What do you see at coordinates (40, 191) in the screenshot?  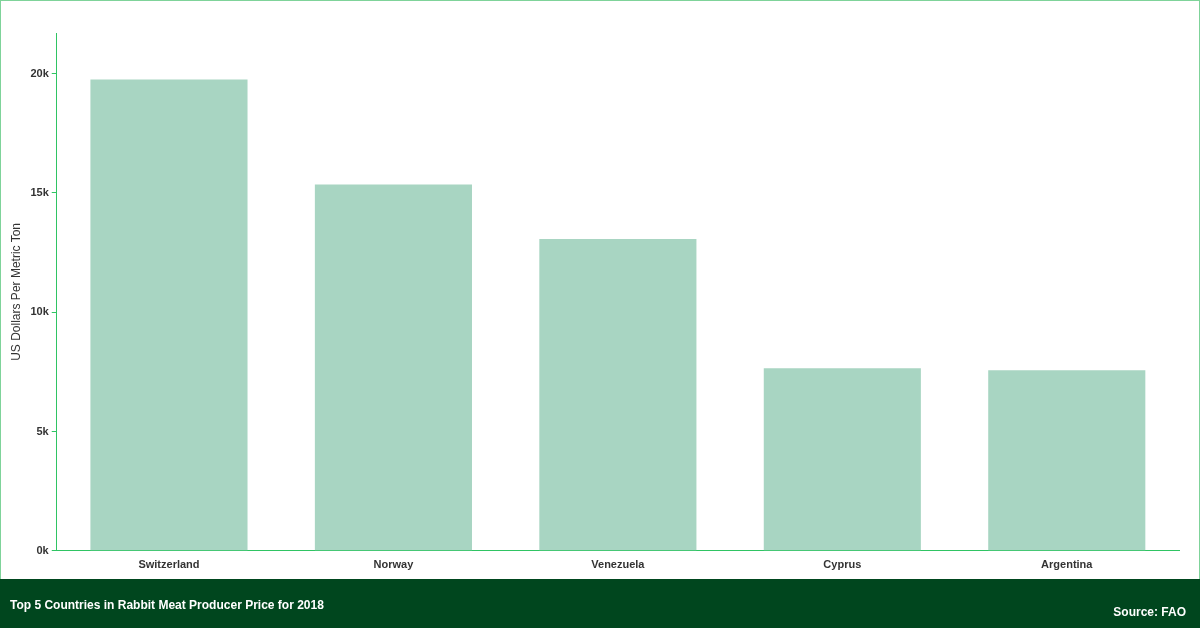 I see `y-tick-label: 15k` at bounding box center [40, 191].